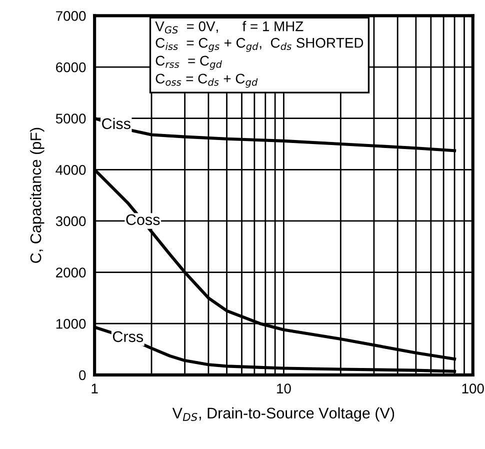 This screenshot has height=449, width=485. What do you see at coordinates (71, 323) in the screenshot?
I see `y-tick-label: 1000` at bounding box center [71, 323].